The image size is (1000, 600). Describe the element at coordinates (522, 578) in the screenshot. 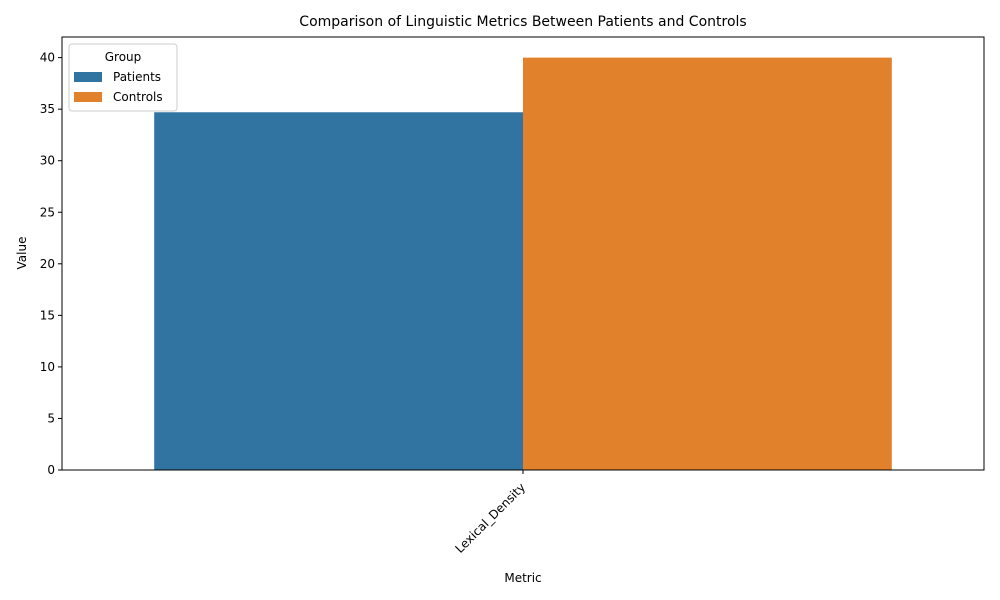

I see `x-axis-label: Metric` at that location.